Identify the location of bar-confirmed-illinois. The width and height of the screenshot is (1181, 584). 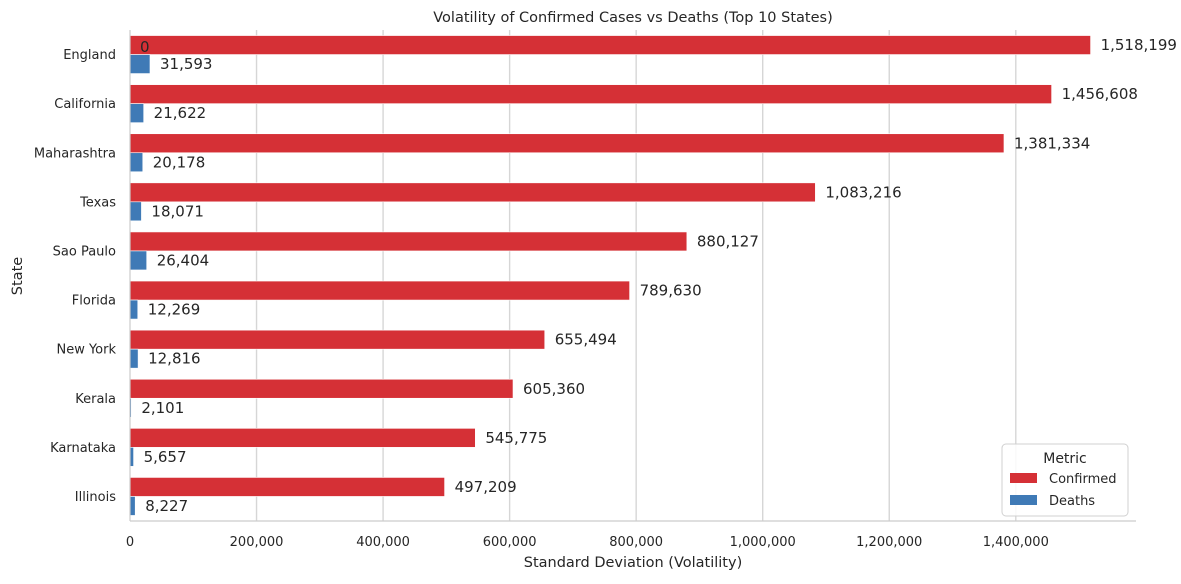
(287, 487).